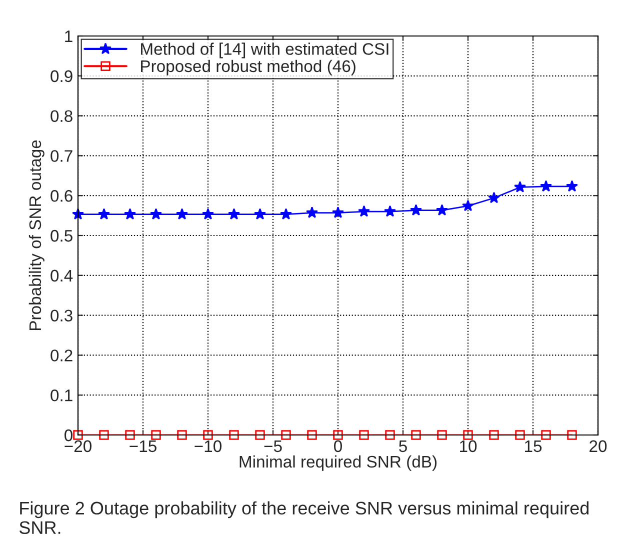 Image resolution: width=622 pixels, height=557 pixels. I want to click on x-tick-label: 0, so click(338, 446).